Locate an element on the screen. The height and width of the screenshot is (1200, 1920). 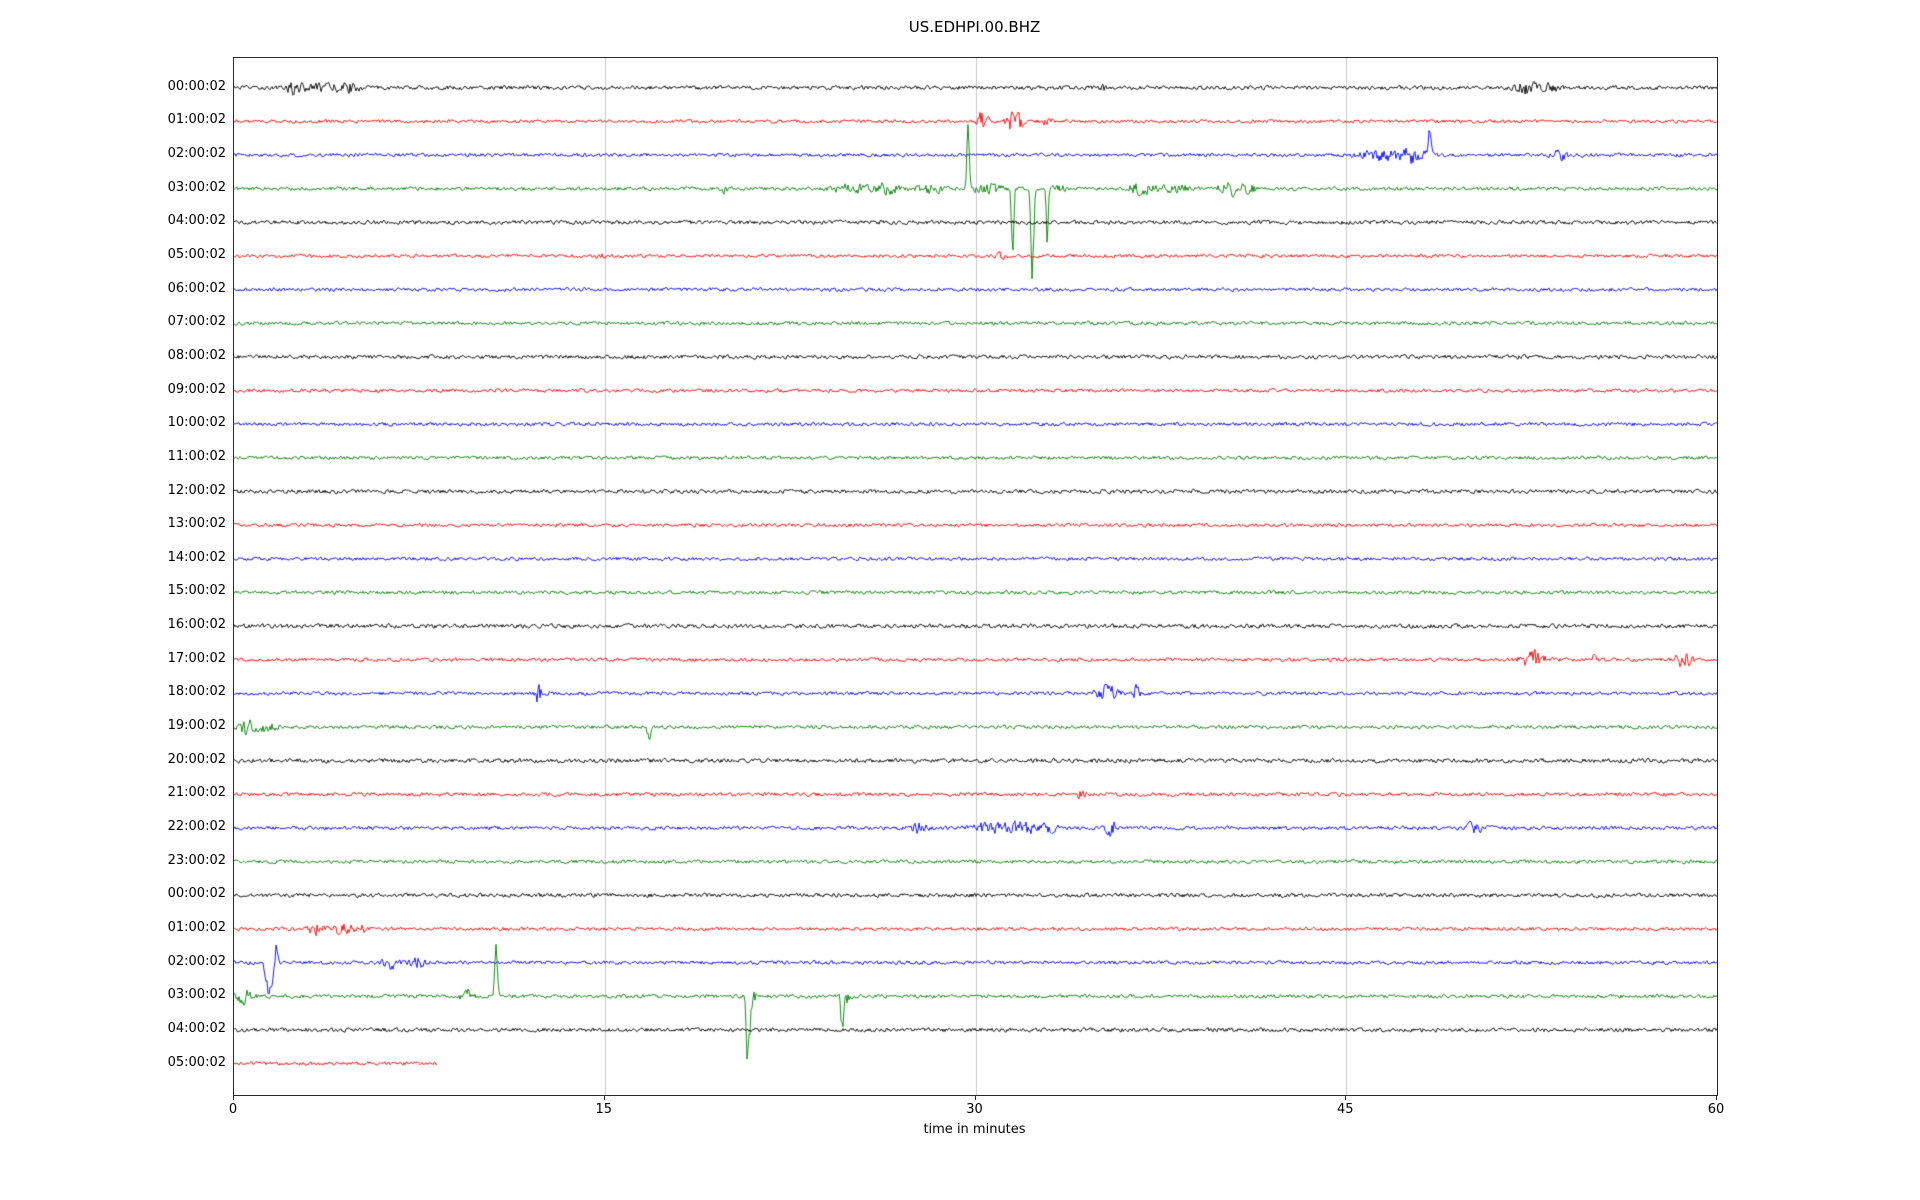
trace-time-label: 10:00:02 is located at coordinates (196, 423).